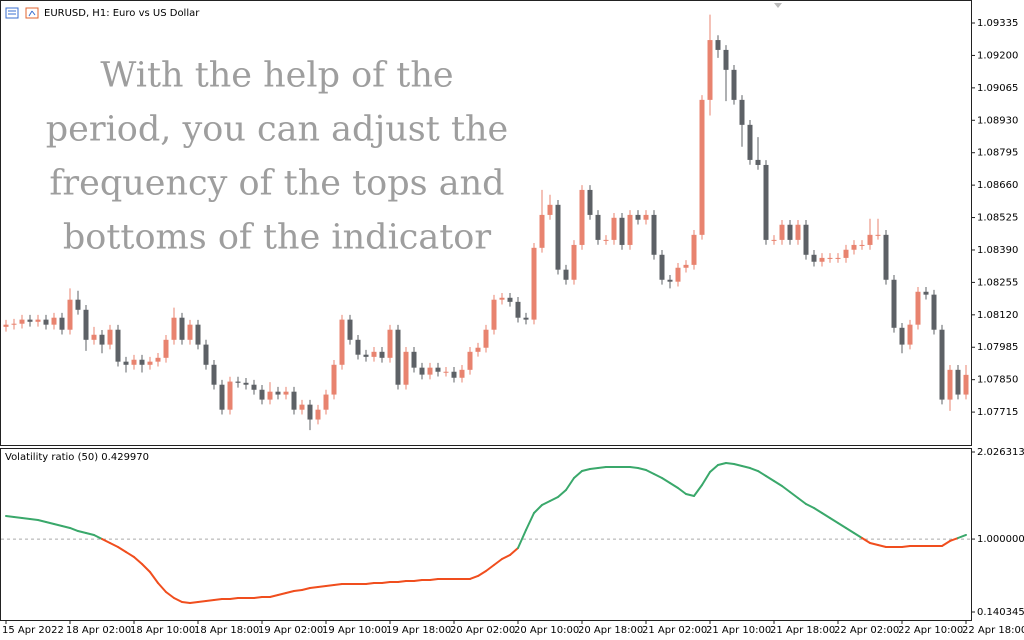  I want to click on y-tick-label: 1.09065, so click(997, 88).